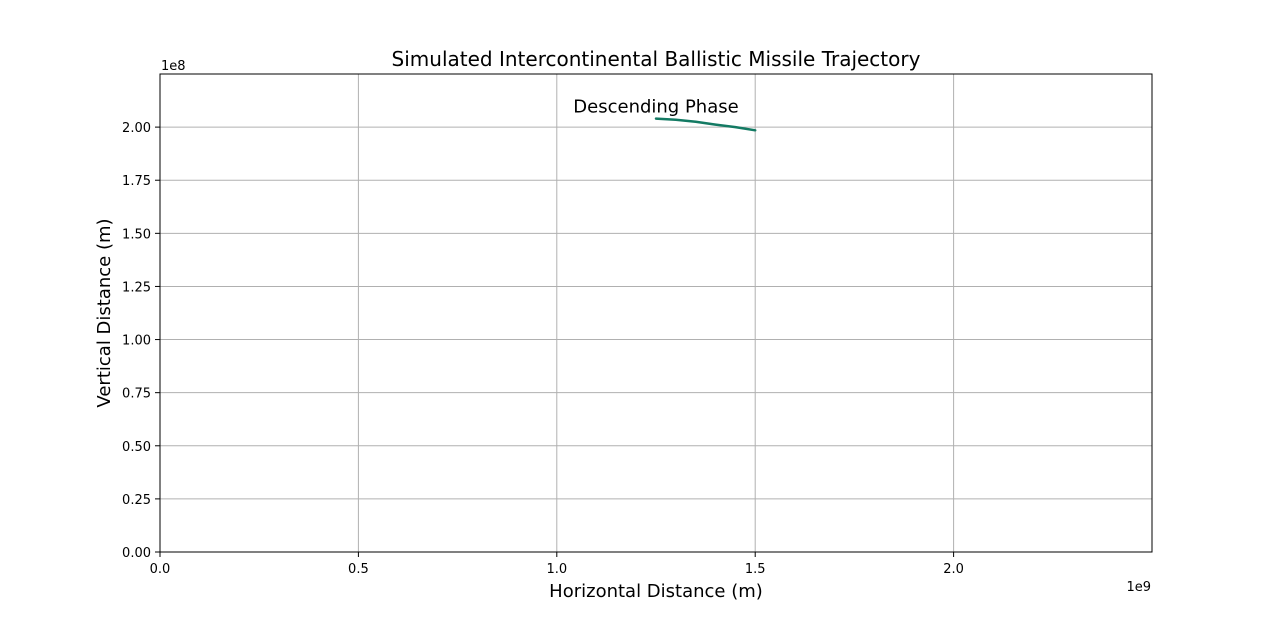 Image resolution: width=1280 pixels, height=620 pixels. I want to click on x-tick-label: 0.5, so click(358, 569).